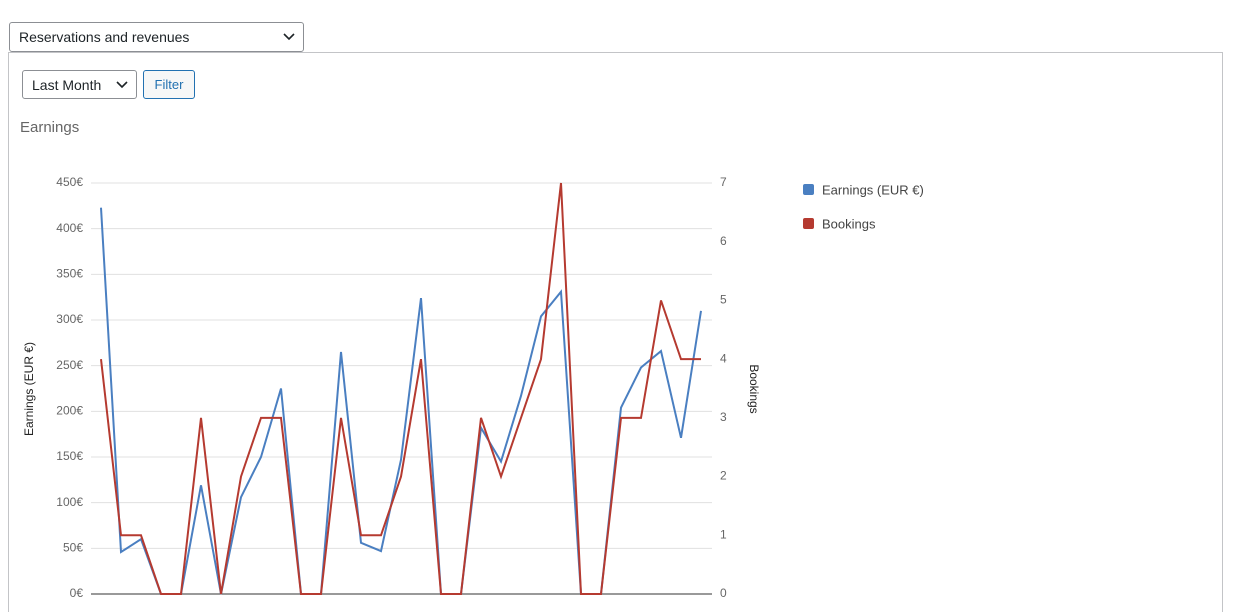 This screenshot has width=1234, height=612. I want to click on y-tick-label: 400€, so click(69, 228).